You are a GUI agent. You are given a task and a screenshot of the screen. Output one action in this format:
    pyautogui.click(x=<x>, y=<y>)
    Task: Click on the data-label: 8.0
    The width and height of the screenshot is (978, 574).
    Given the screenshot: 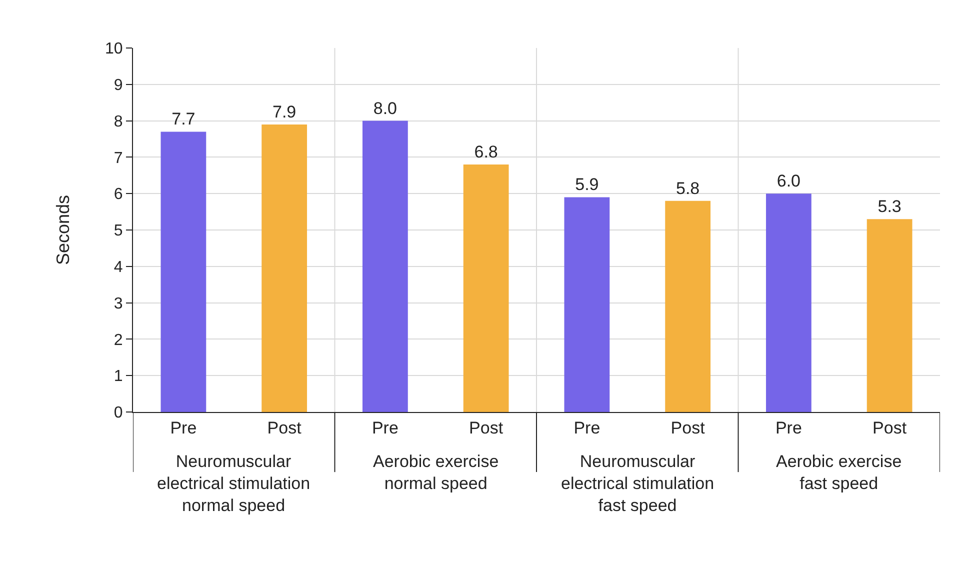 What is the action you would take?
    pyautogui.click(x=385, y=108)
    